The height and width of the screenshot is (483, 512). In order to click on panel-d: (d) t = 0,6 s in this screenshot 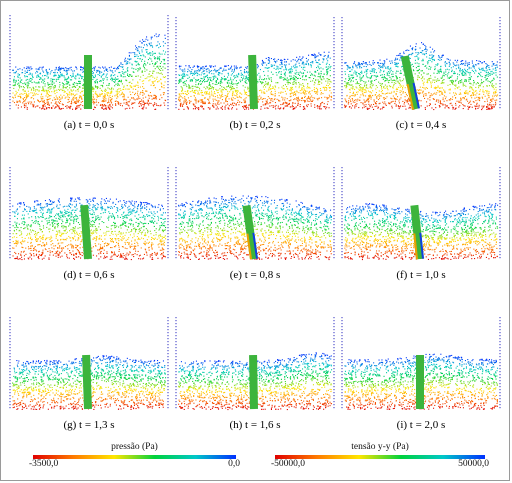, I will do `click(89, 226)`.